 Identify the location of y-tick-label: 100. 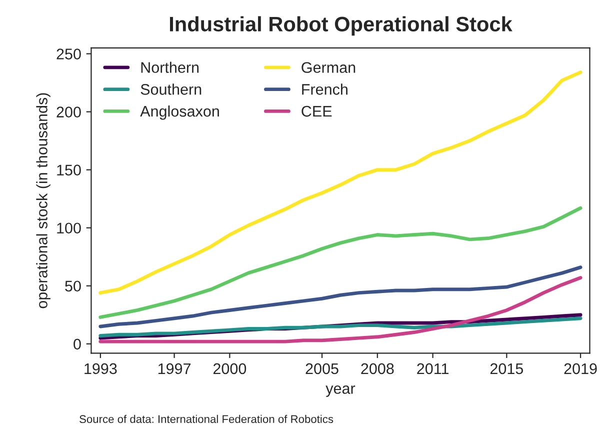
(69, 228).